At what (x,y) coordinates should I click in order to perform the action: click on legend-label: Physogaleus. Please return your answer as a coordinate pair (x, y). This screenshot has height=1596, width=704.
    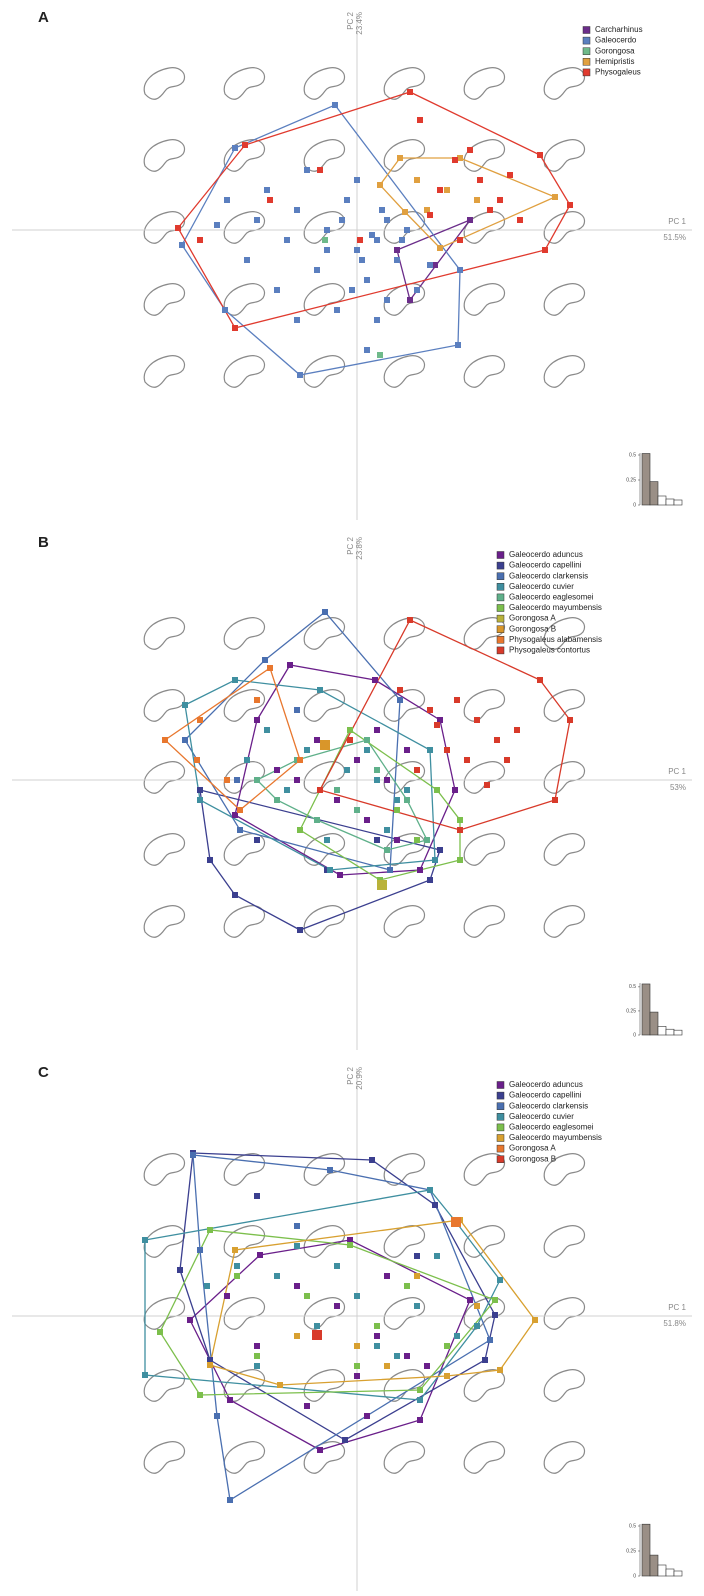
    Looking at the image, I should click on (618, 72).